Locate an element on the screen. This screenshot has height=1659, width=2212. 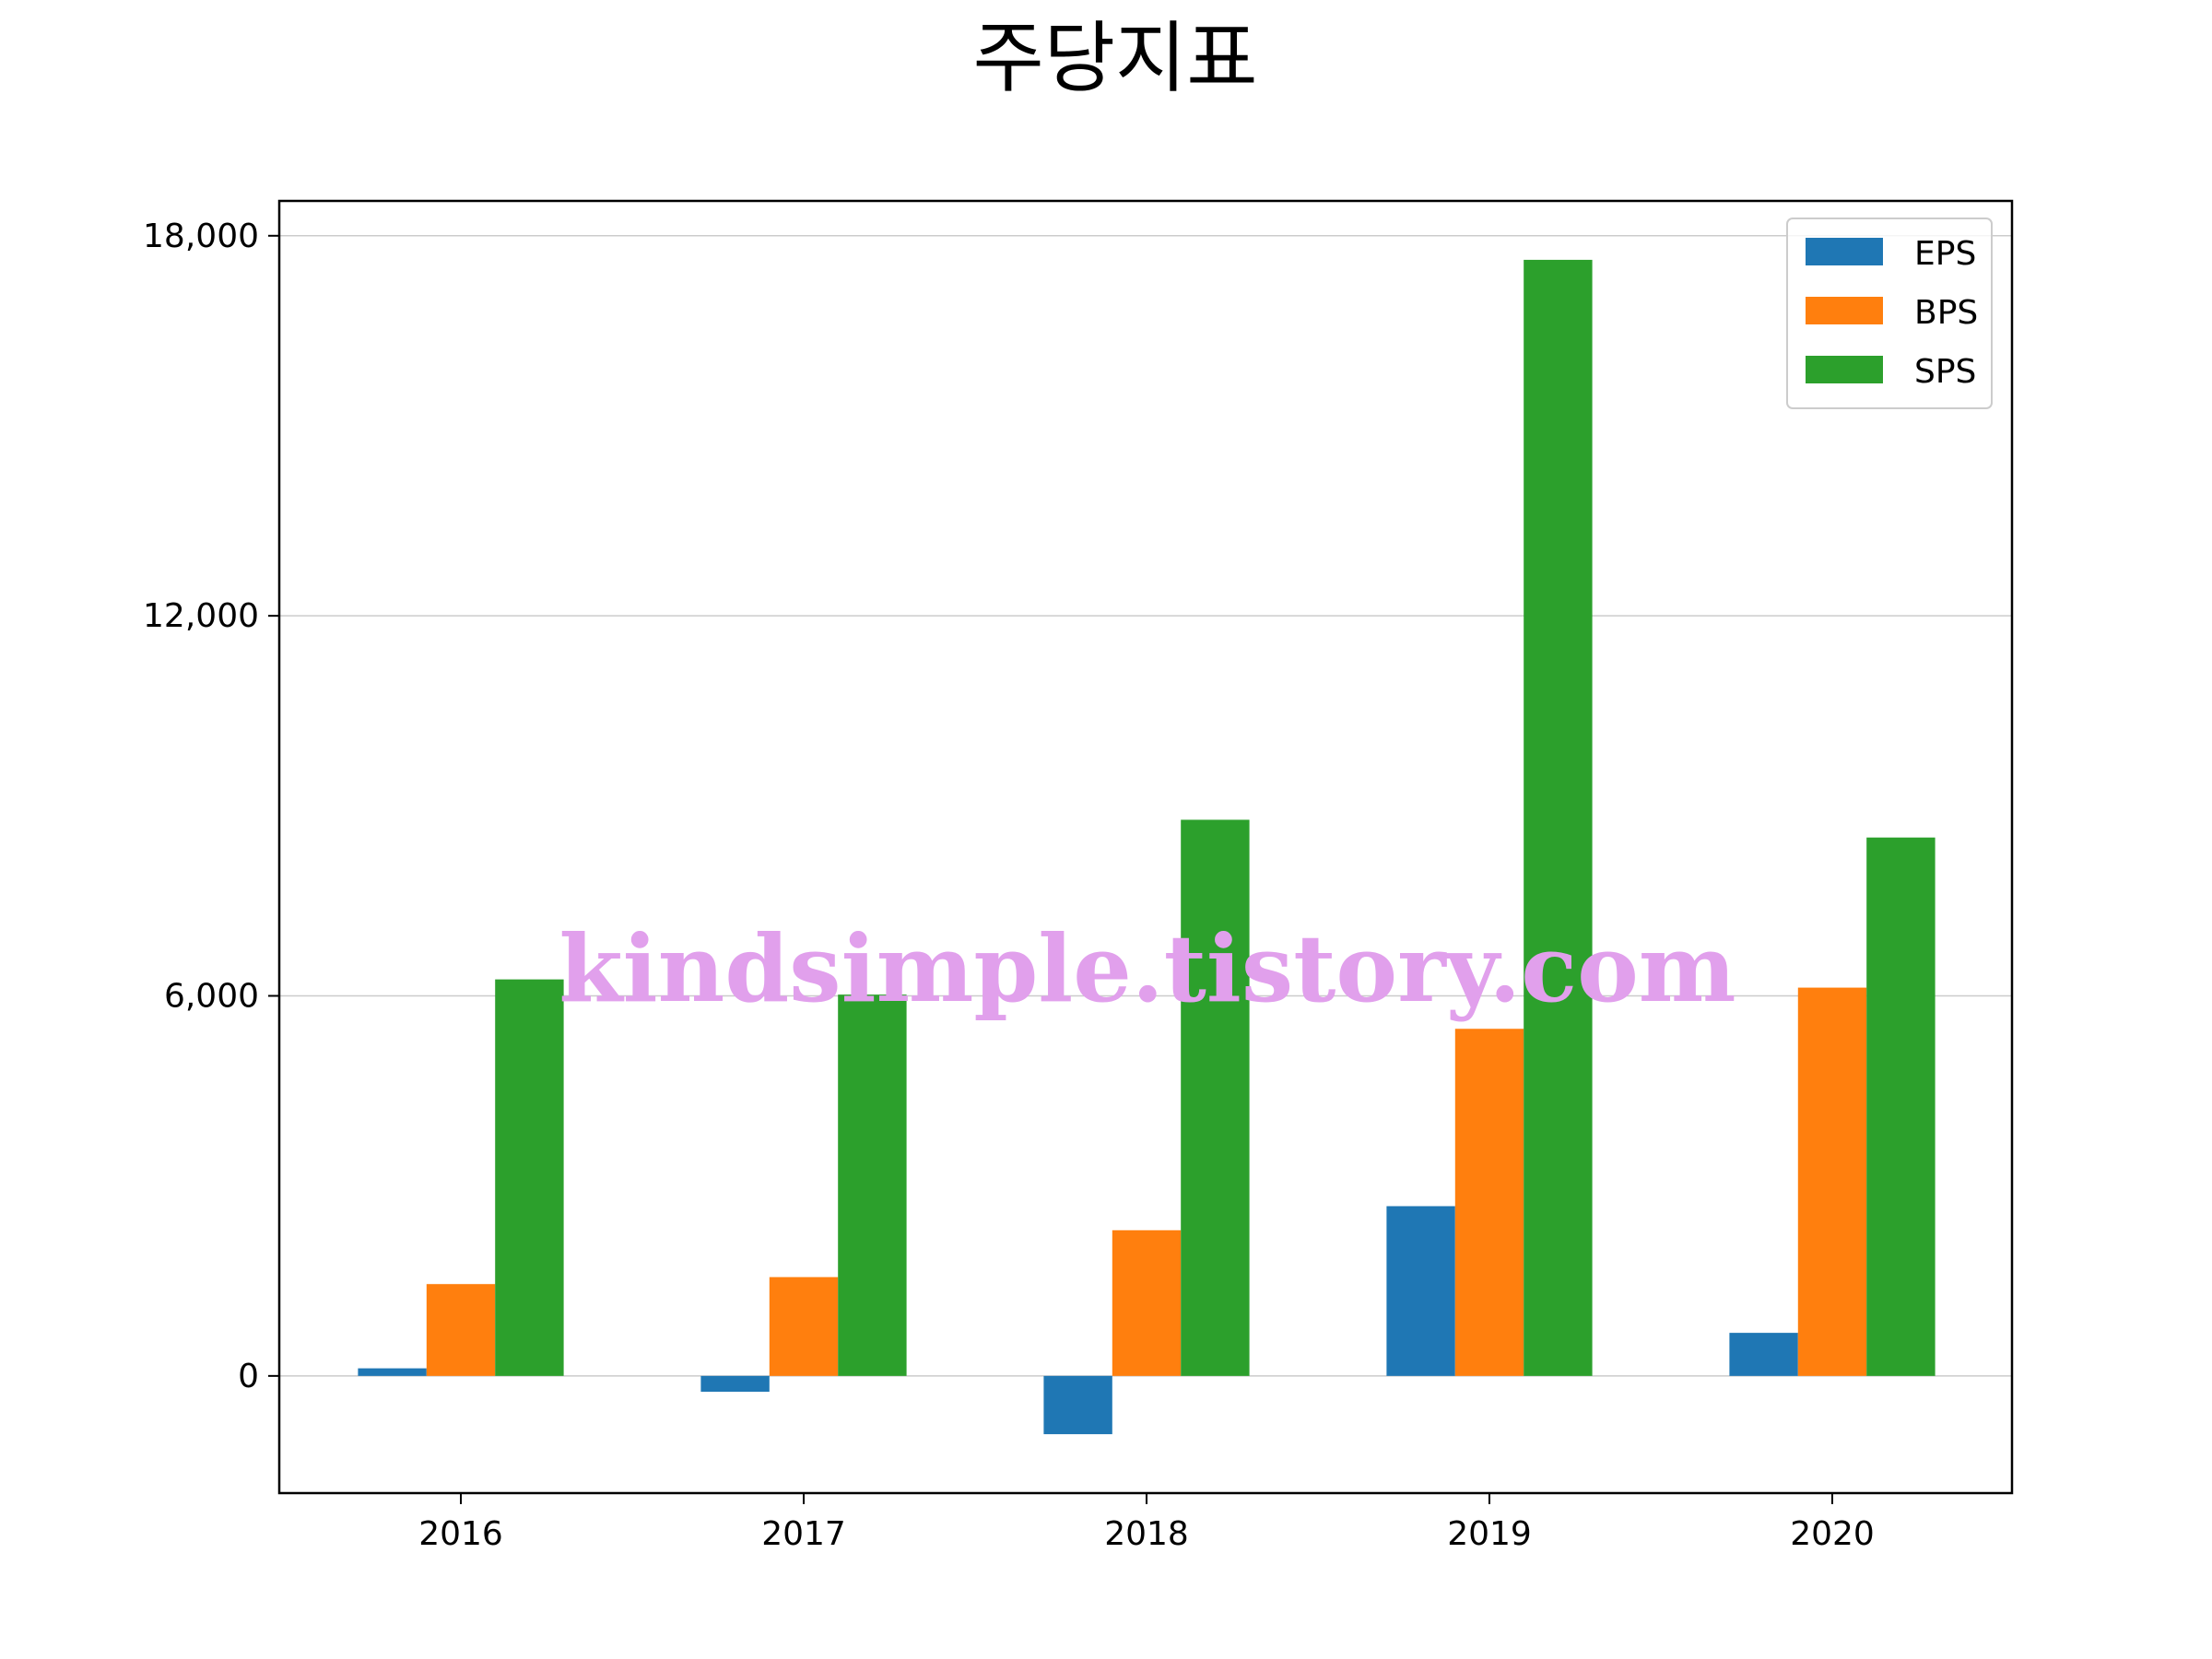
bar-bps-2018 is located at coordinates (1147, 1303).